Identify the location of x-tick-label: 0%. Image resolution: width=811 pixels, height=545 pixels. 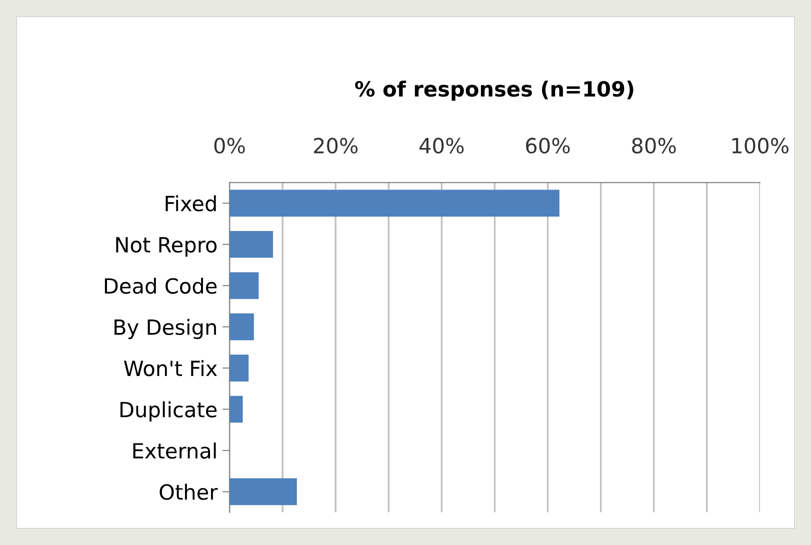
(229, 146).